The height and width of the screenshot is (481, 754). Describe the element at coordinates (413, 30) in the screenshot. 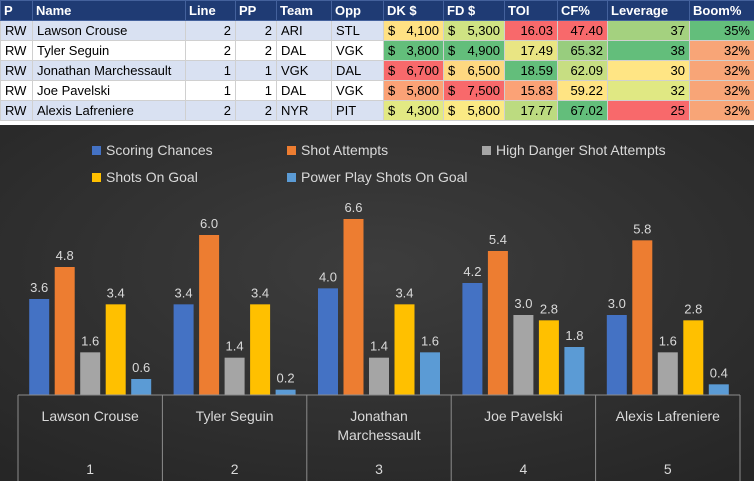

I see `cell-dk: $4,100` at that location.